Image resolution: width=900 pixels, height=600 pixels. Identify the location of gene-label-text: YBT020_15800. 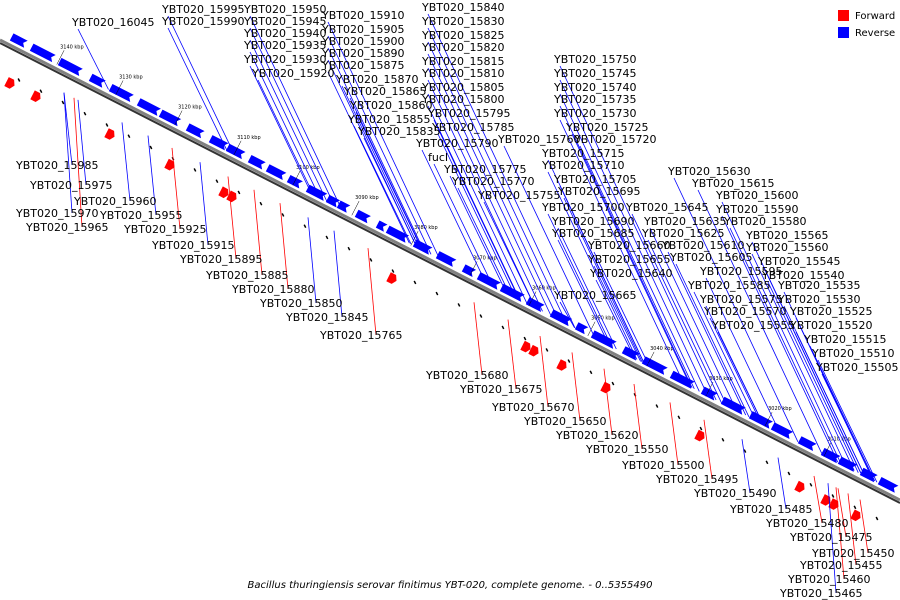
(462, 99).